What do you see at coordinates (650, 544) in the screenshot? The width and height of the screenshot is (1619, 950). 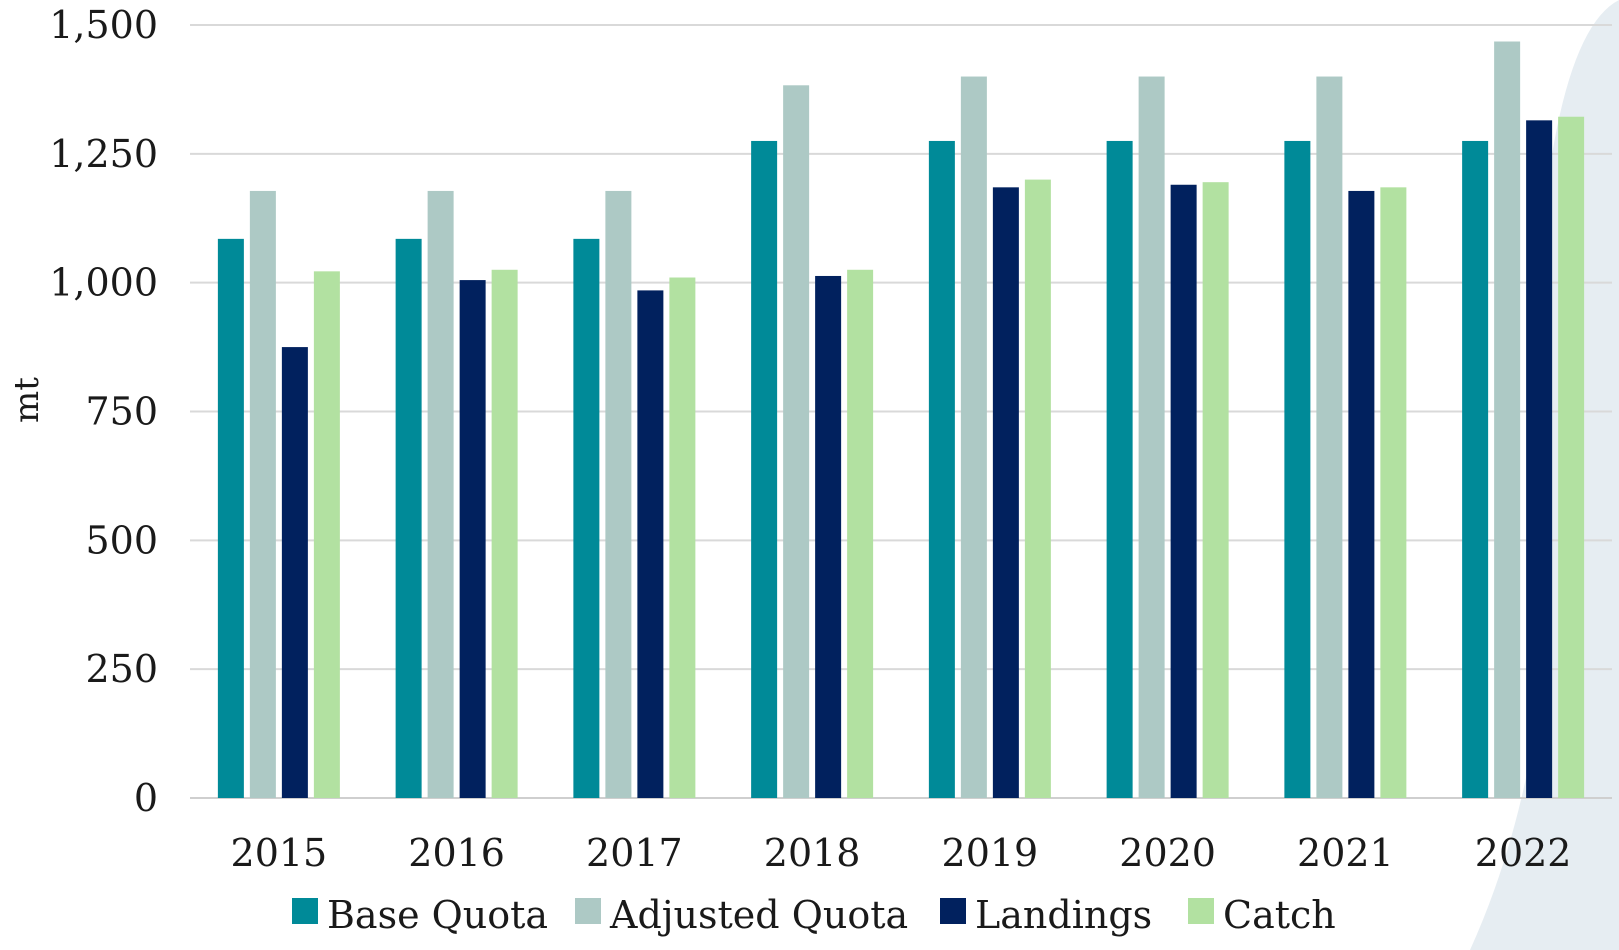 I see `bar-landings-2017` at bounding box center [650, 544].